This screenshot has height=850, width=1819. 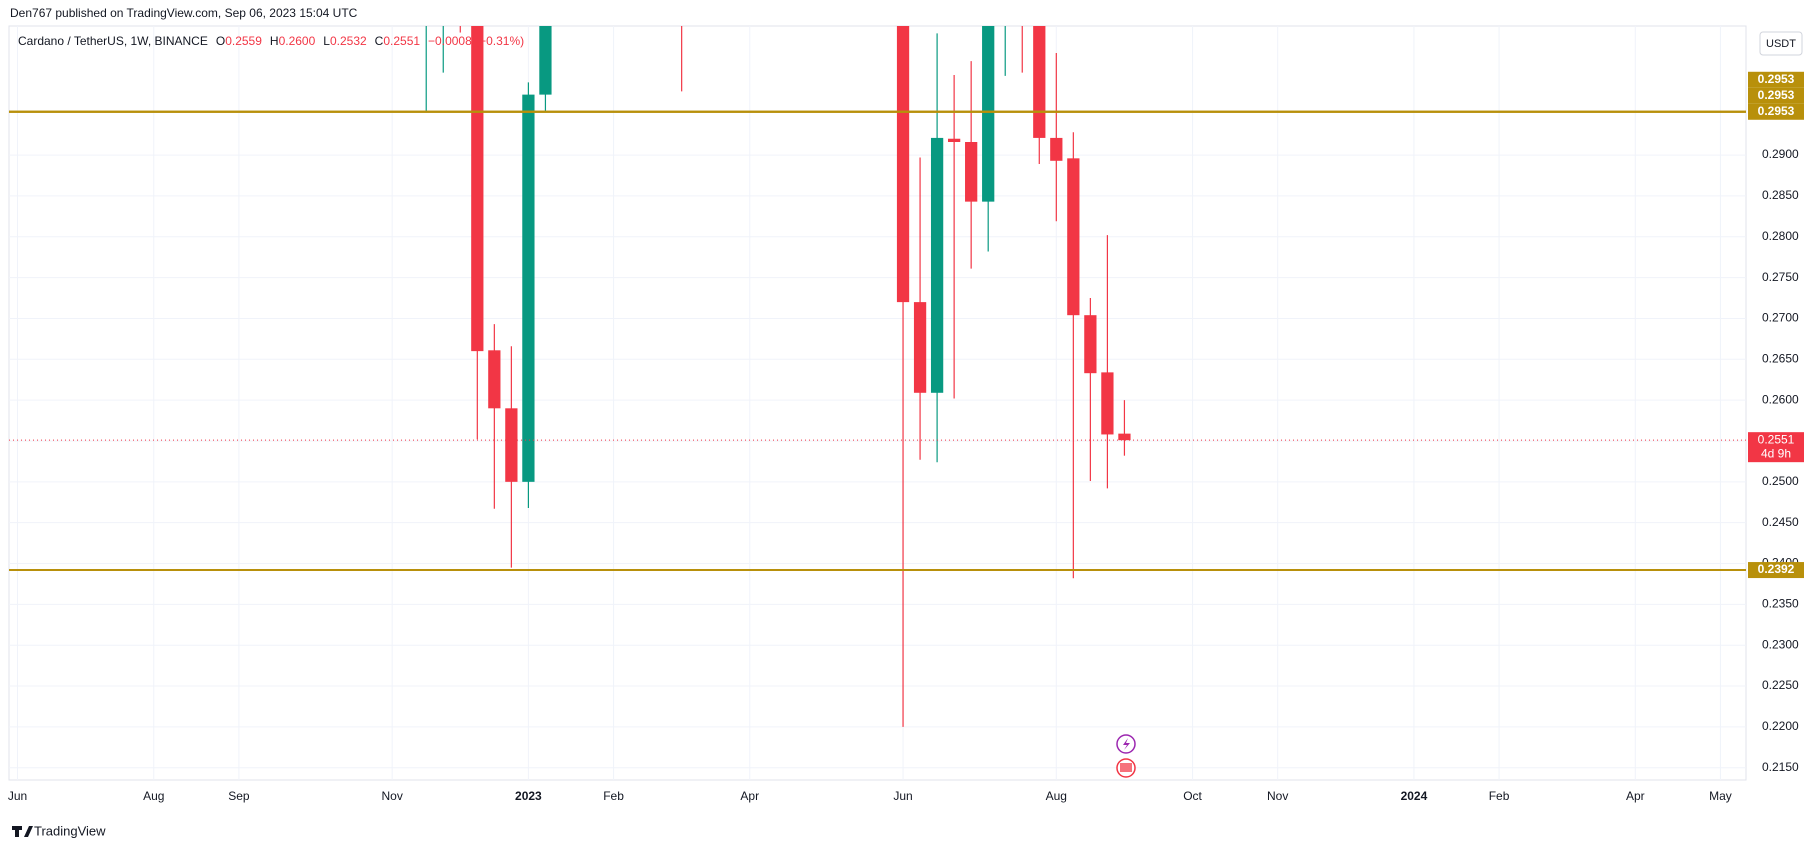 What do you see at coordinates (1126, 744) in the screenshot?
I see `event-icon-bolt` at bounding box center [1126, 744].